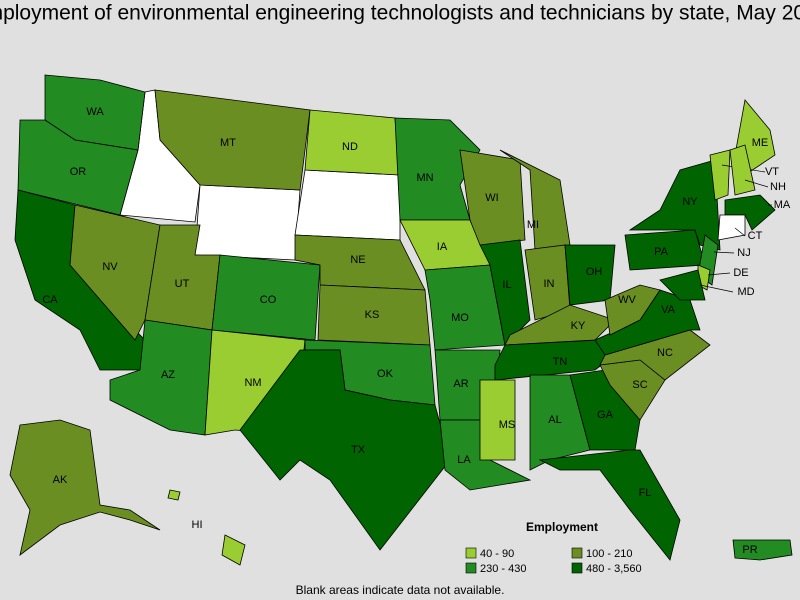 The image size is (800, 600). What do you see at coordinates (778, 187) in the screenshot?
I see `state-label: NH` at bounding box center [778, 187].